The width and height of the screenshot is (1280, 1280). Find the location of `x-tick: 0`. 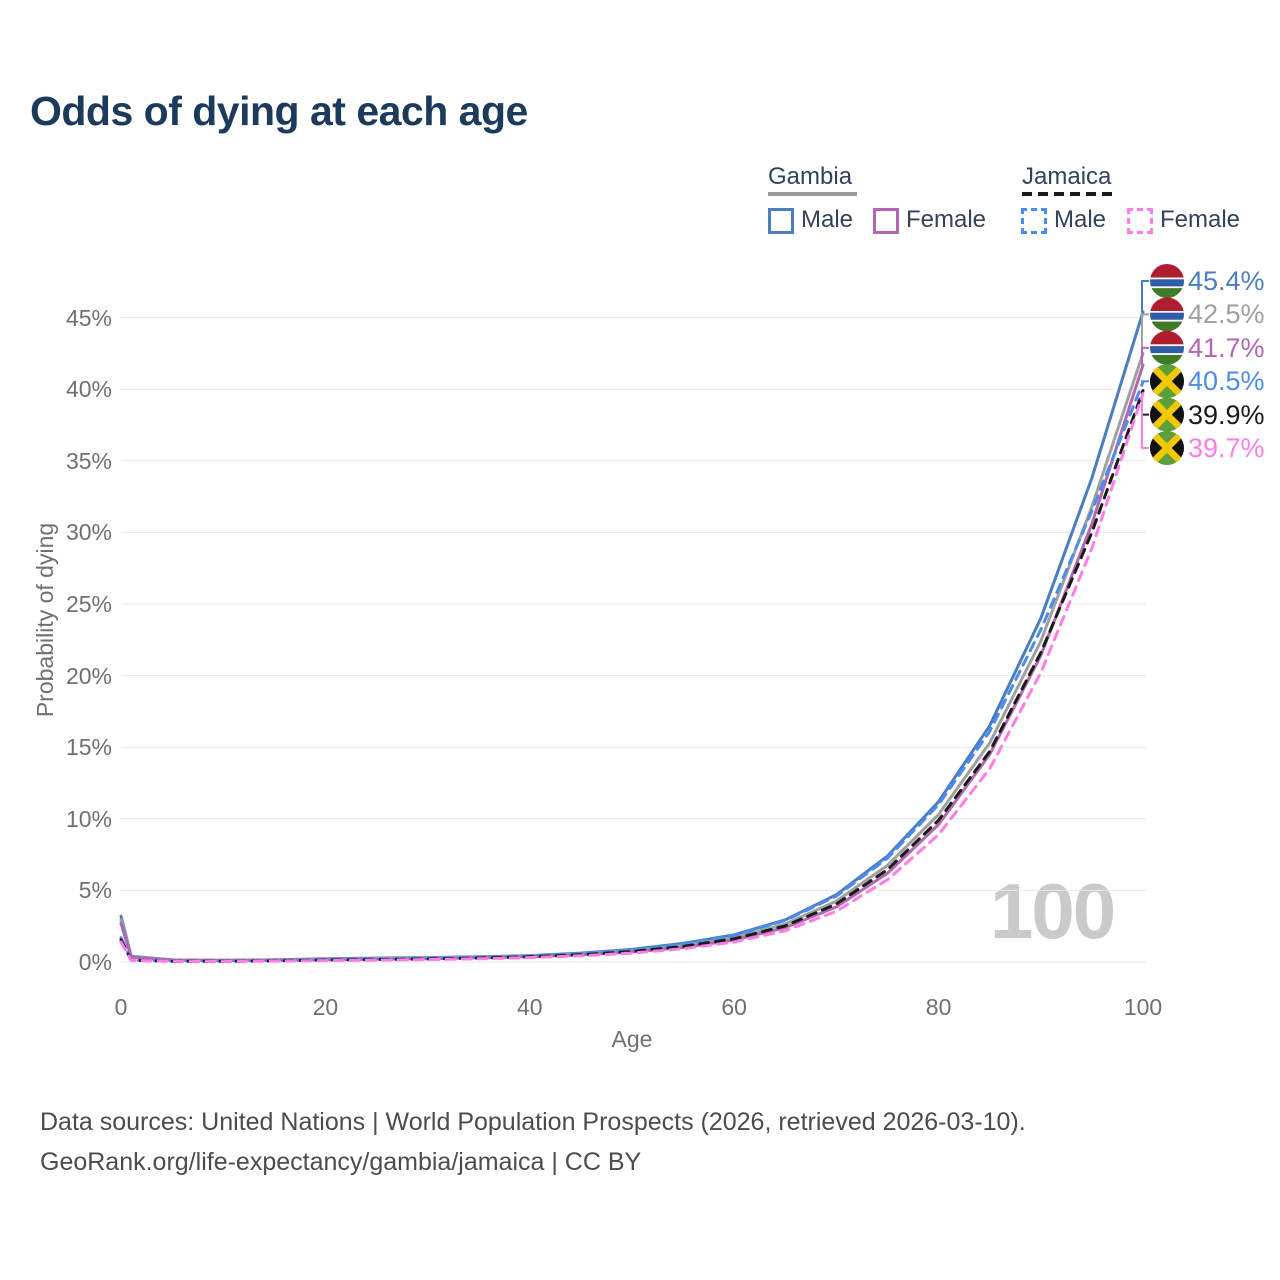

x-tick: 0 is located at coordinates (121, 1007).